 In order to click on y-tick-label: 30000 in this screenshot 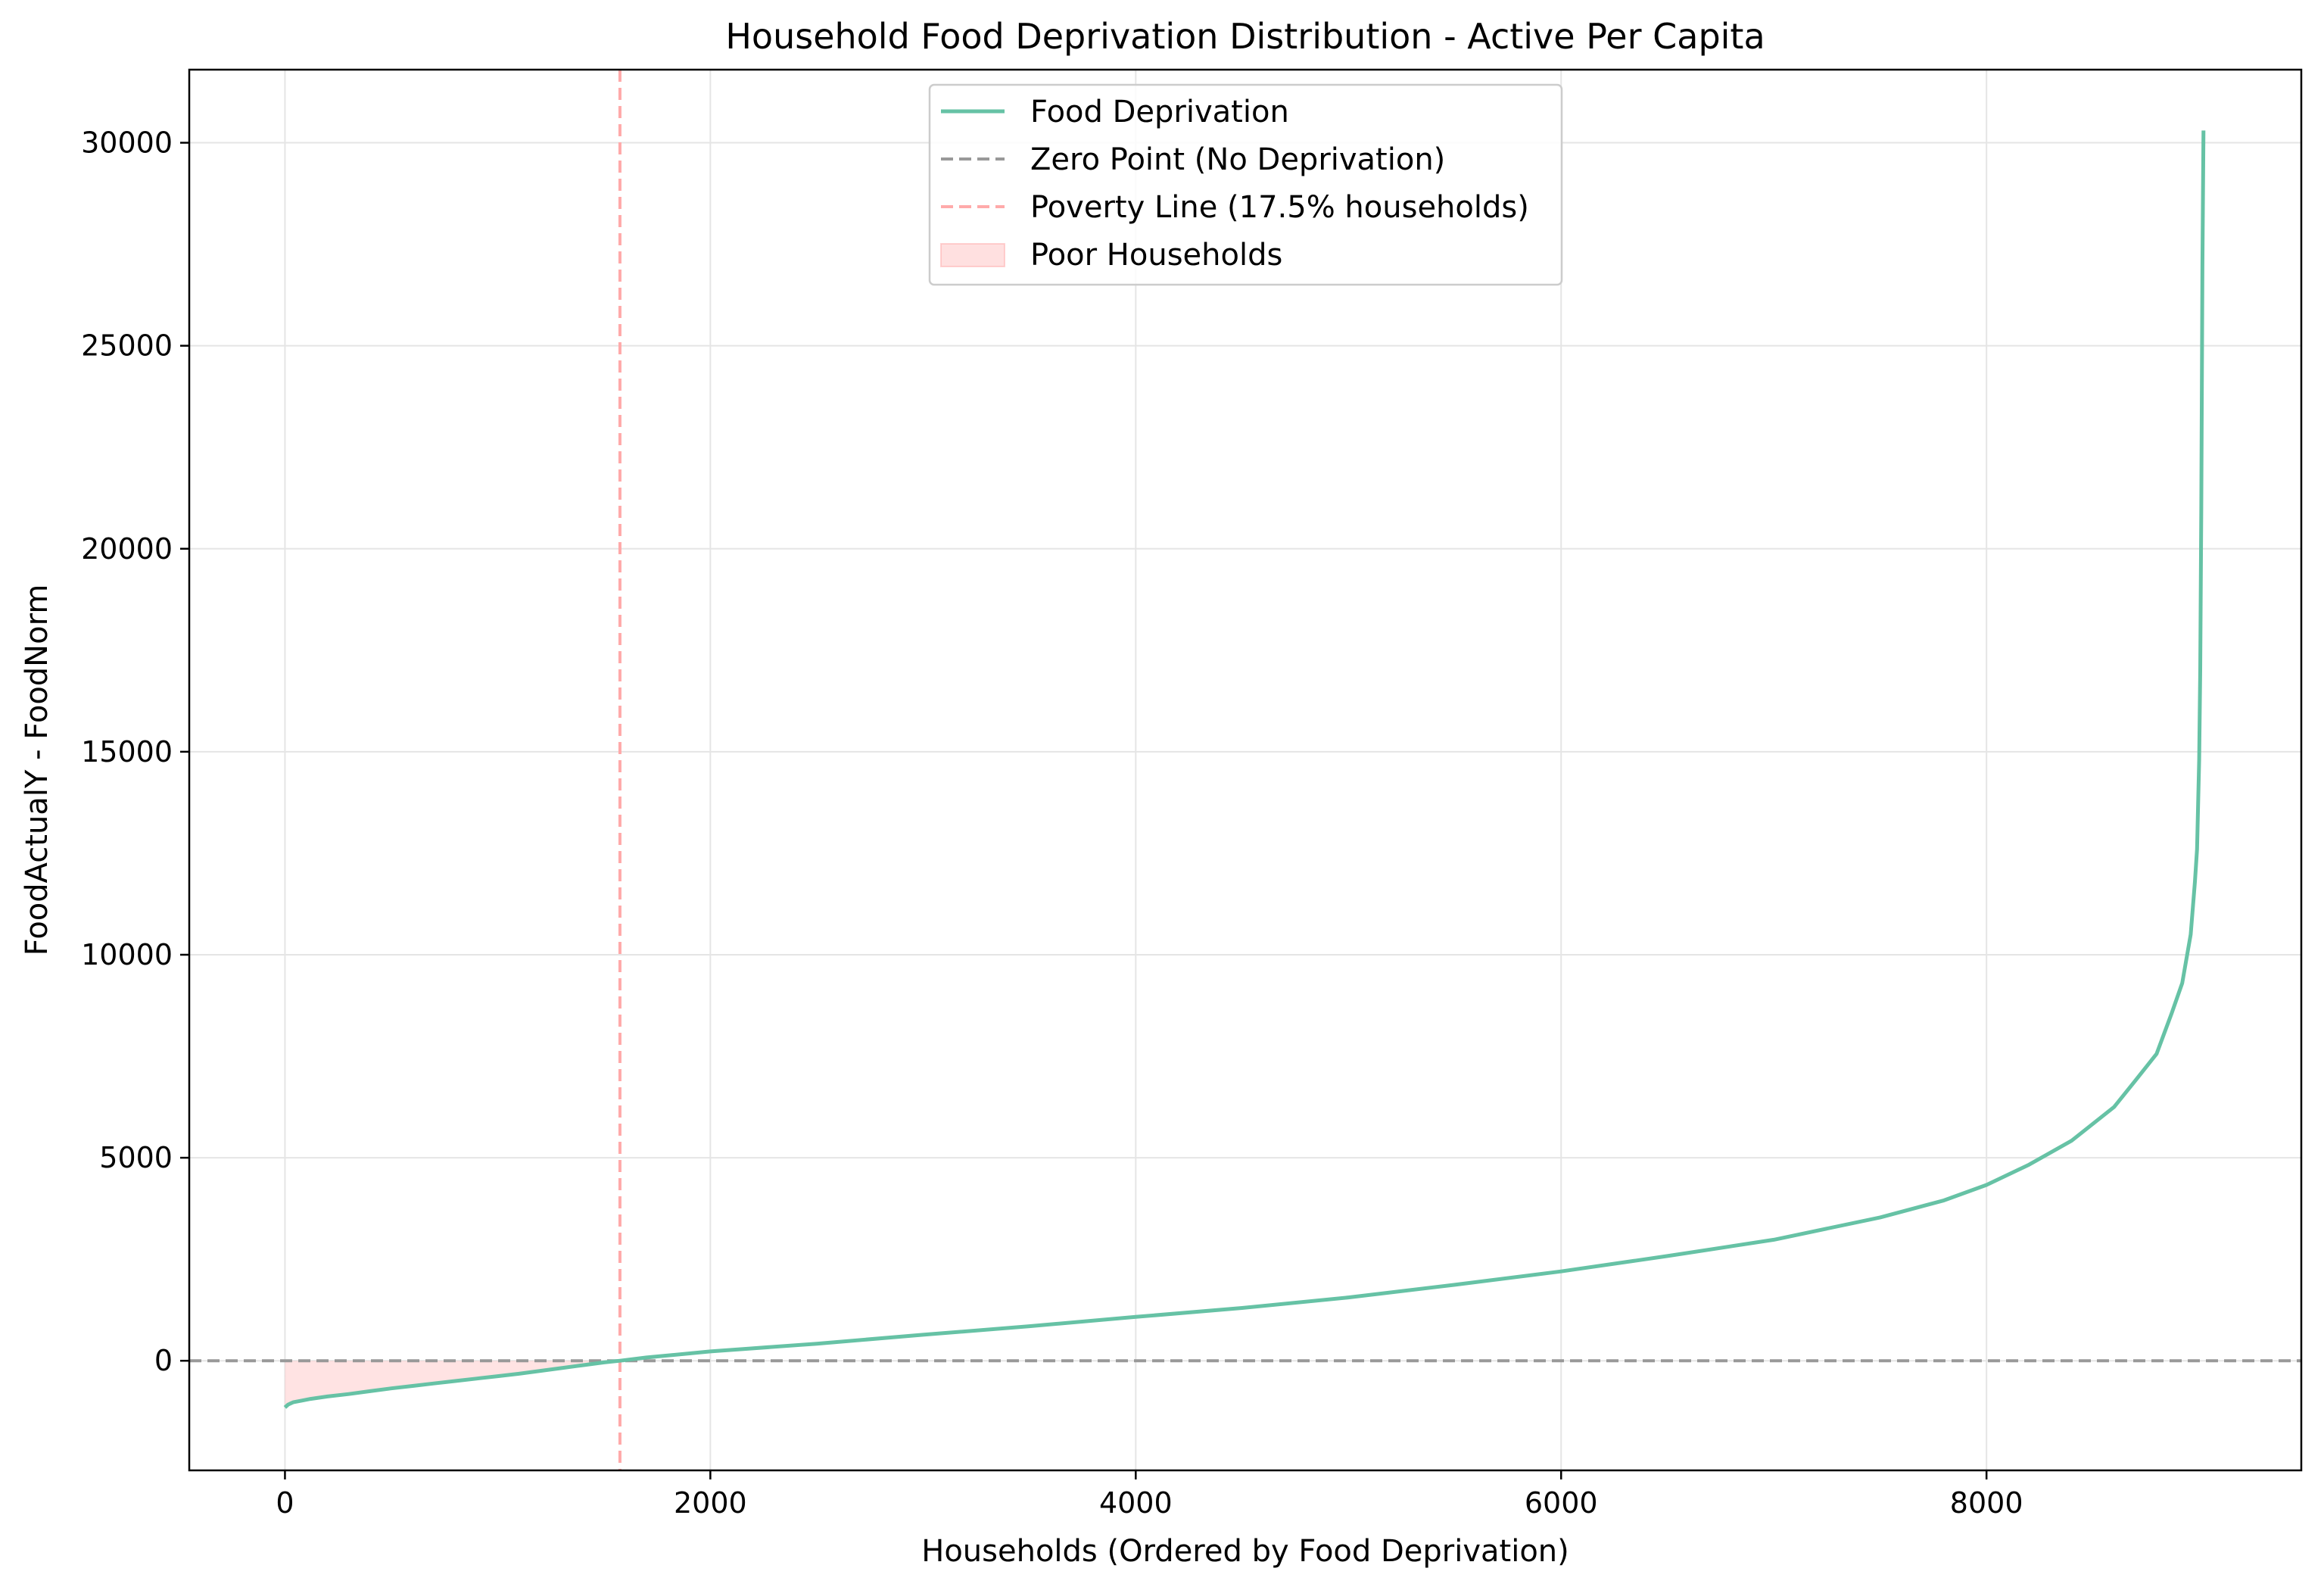, I will do `click(127, 143)`.